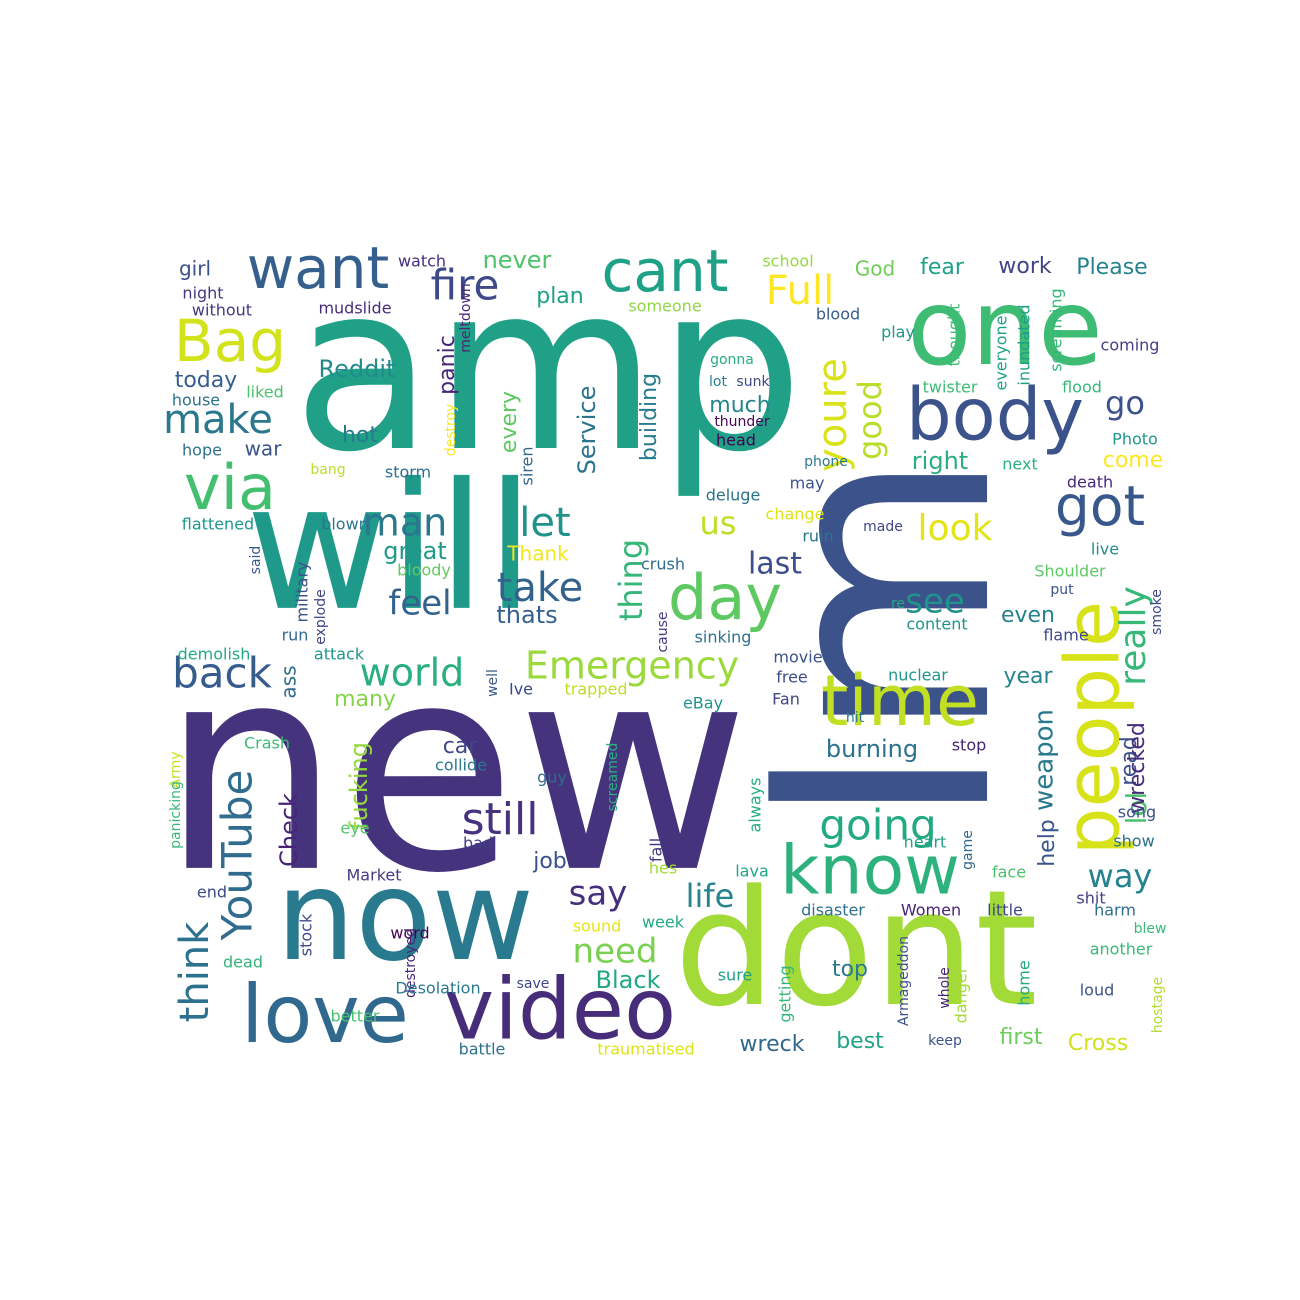 This screenshot has height=1300, width=1300. What do you see at coordinates (1062, 590) in the screenshot?
I see `word-put: put` at bounding box center [1062, 590].